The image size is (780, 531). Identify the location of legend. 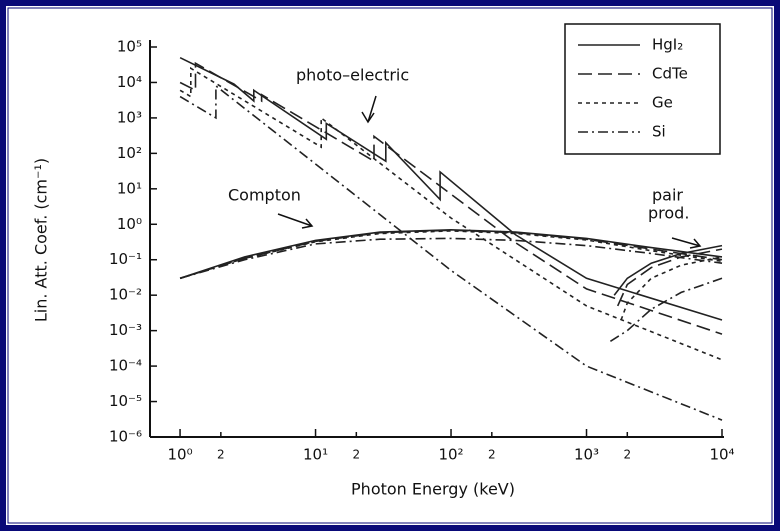
(642, 89).